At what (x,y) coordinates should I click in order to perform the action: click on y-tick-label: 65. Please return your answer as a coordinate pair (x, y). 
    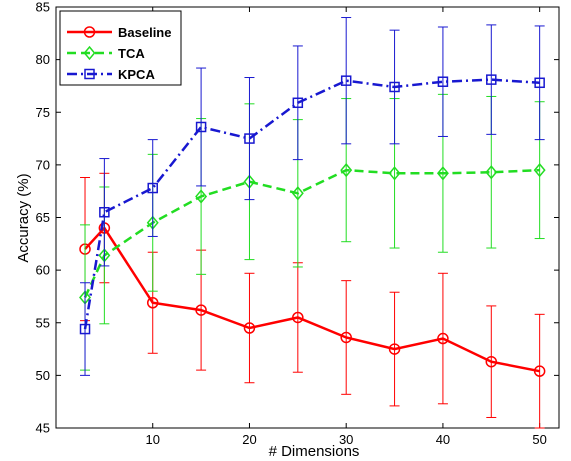
    Looking at the image, I should click on (43, 217).